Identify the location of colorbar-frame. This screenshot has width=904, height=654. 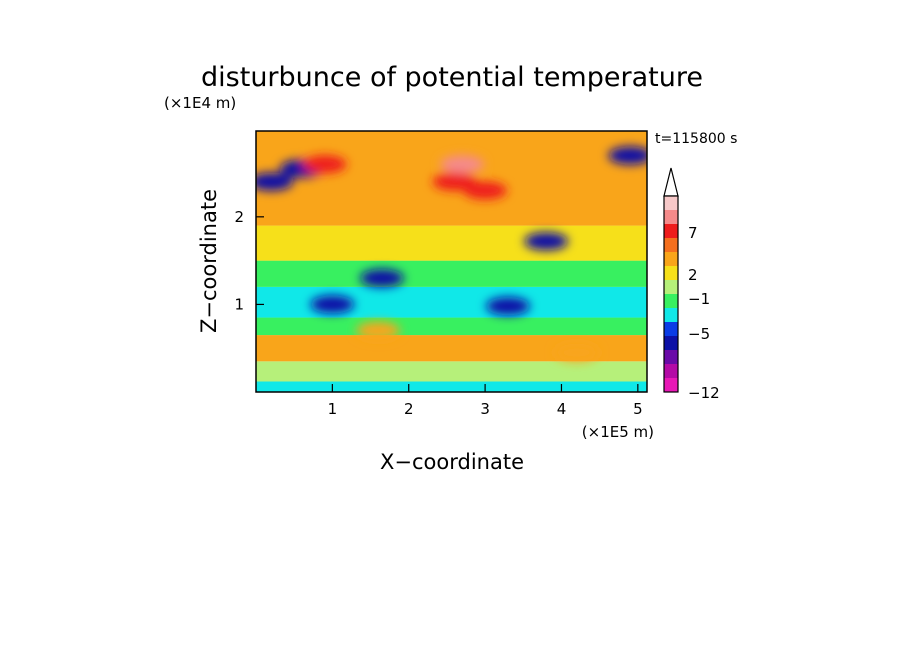
(671, 294).